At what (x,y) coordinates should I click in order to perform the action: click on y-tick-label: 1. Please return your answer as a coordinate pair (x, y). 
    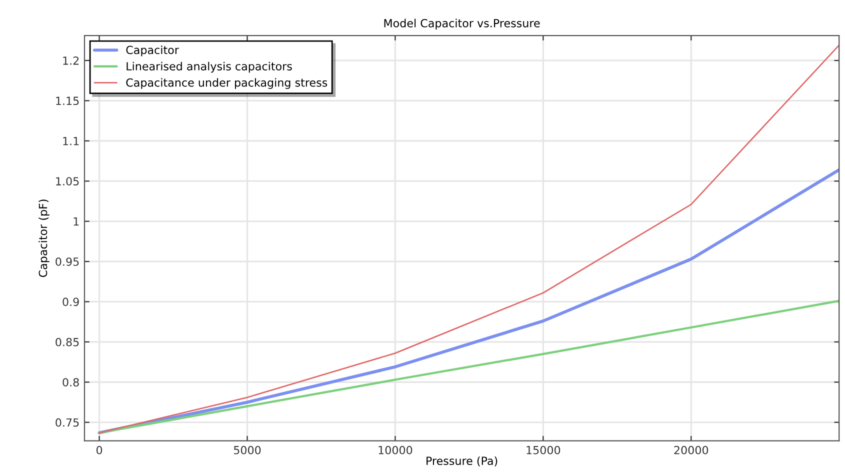
    Looking at the image, I should click on (76, 221).